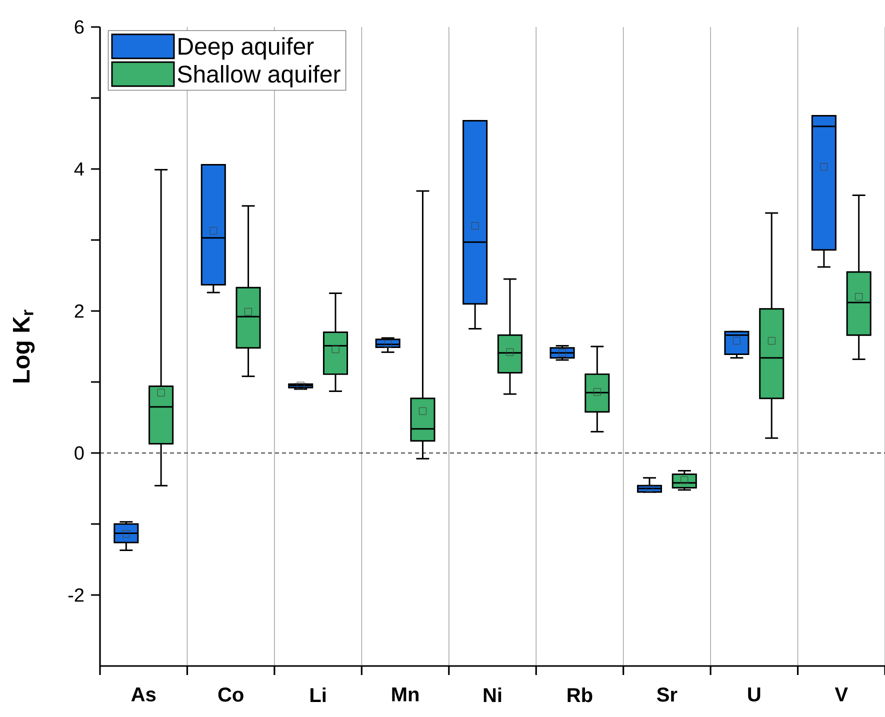  I want to click on x-tick-label: As, so click(143, 695).